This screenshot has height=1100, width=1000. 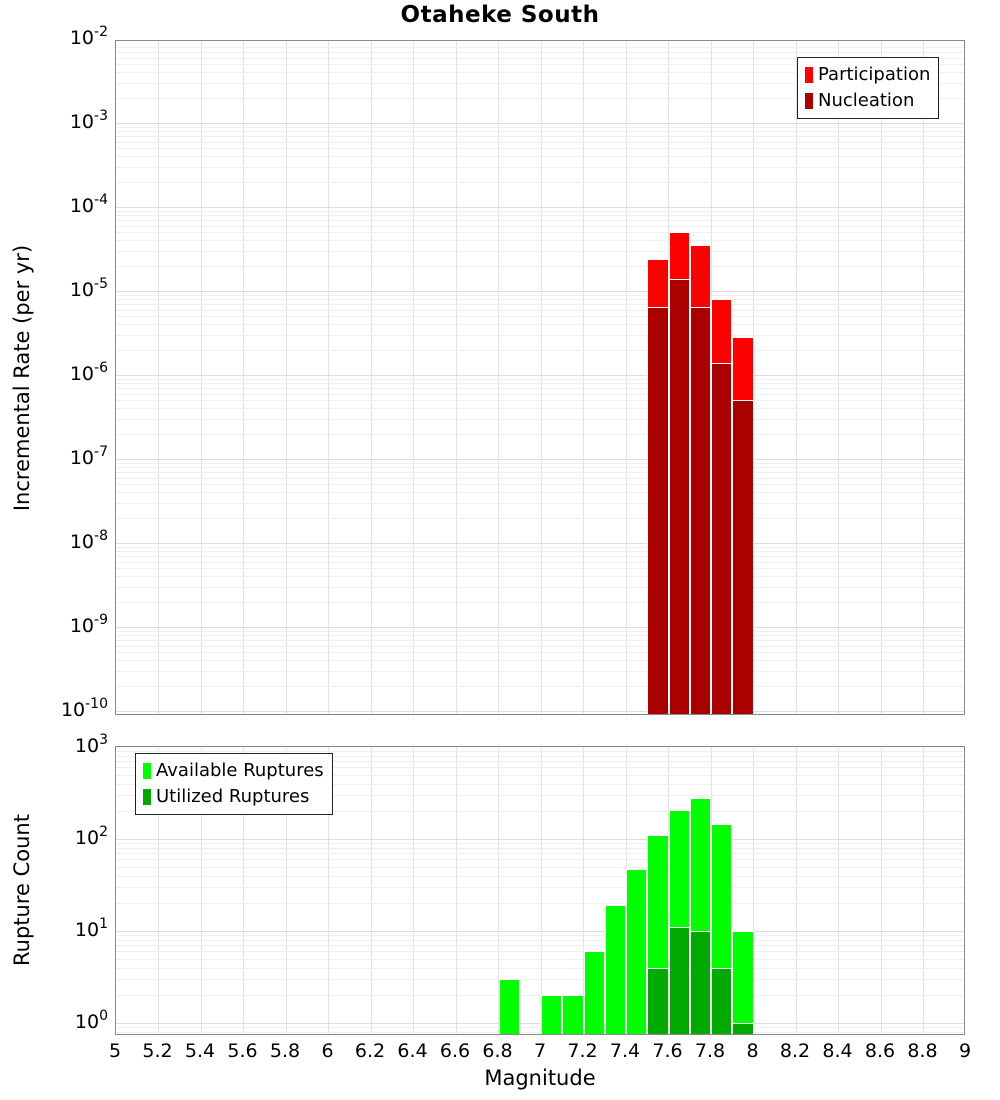 What do you see at coordinates (88, 540) in the screenshot?
I see `y-tick-label: 10⁻⁸` at bounding box center [88, 540].